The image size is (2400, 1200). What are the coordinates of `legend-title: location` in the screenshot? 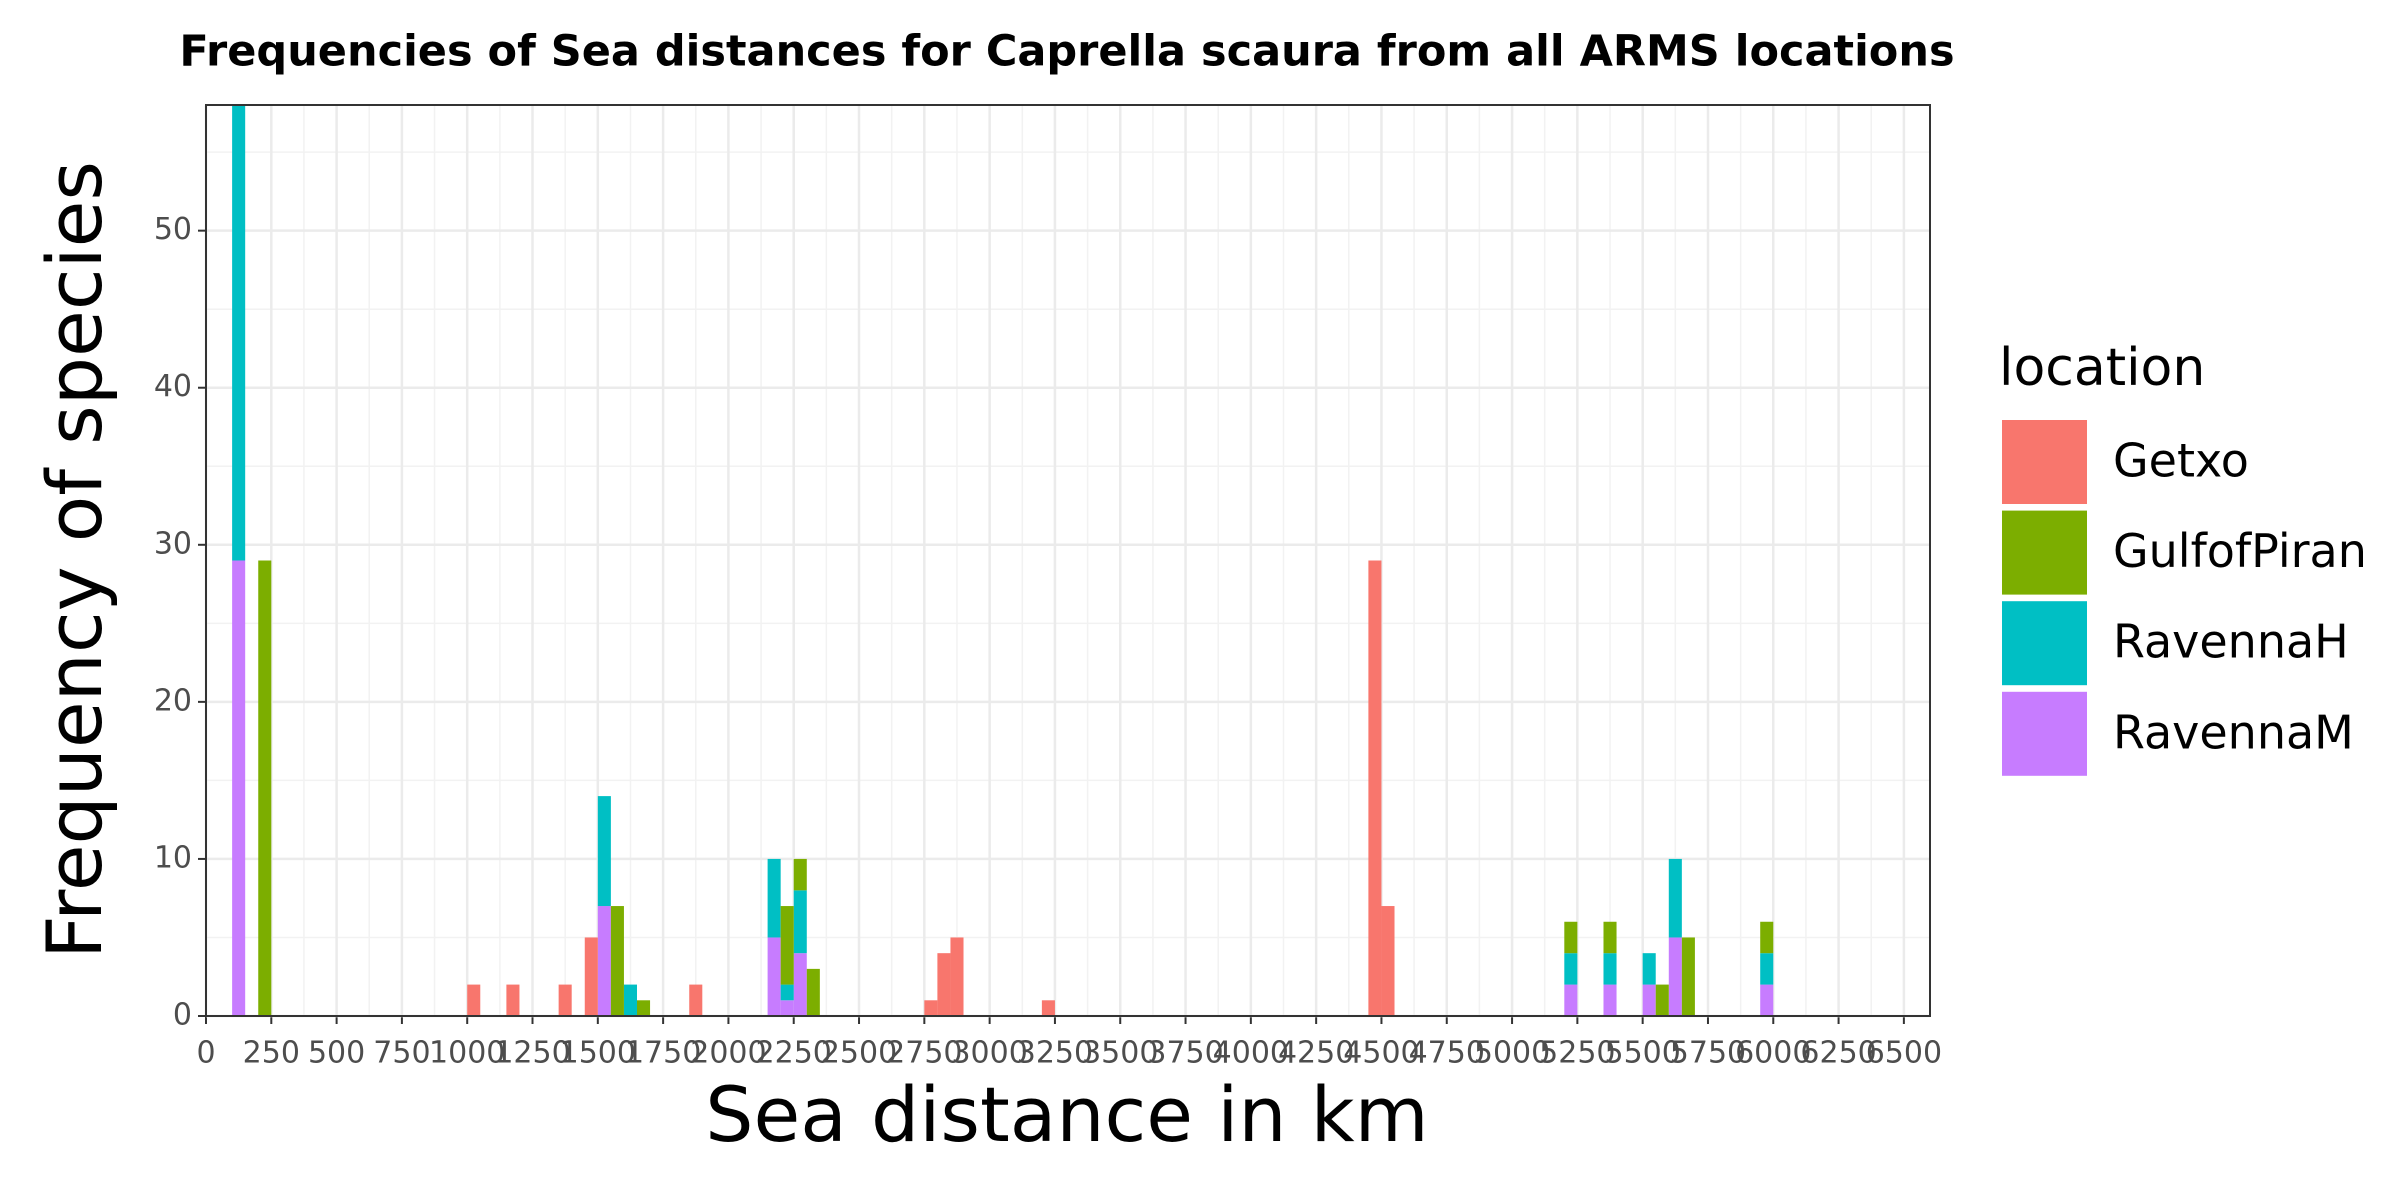 It's located at (2102, 368).